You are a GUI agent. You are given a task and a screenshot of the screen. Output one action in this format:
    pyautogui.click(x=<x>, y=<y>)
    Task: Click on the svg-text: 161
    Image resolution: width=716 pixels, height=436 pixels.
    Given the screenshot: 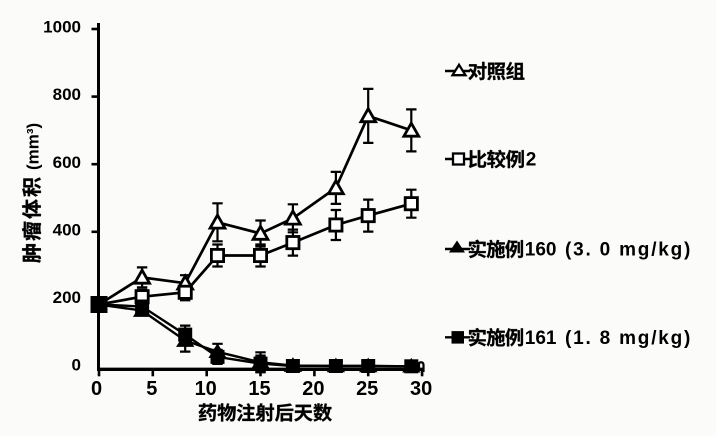 What is the action you would take?
    pyautogui.click(x=541, y=338)
    